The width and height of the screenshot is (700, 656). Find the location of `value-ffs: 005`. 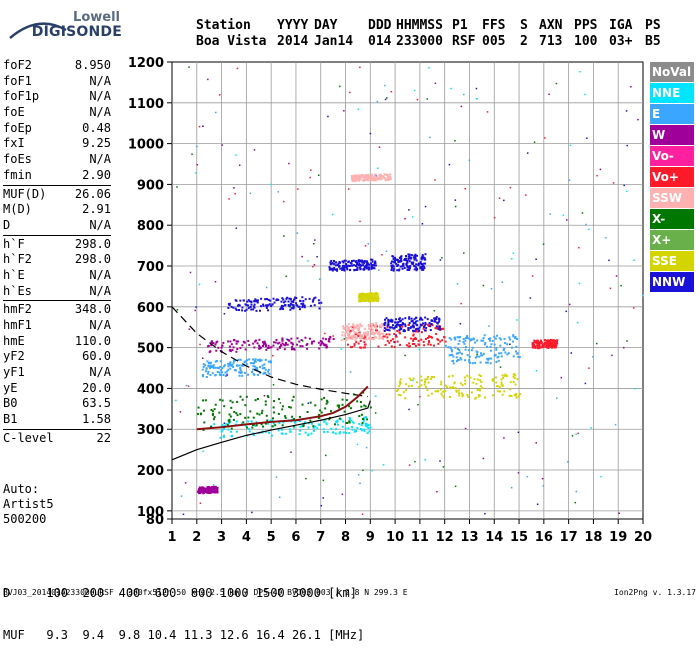

value-ffs: 005 is located at coordinates (494, 41).